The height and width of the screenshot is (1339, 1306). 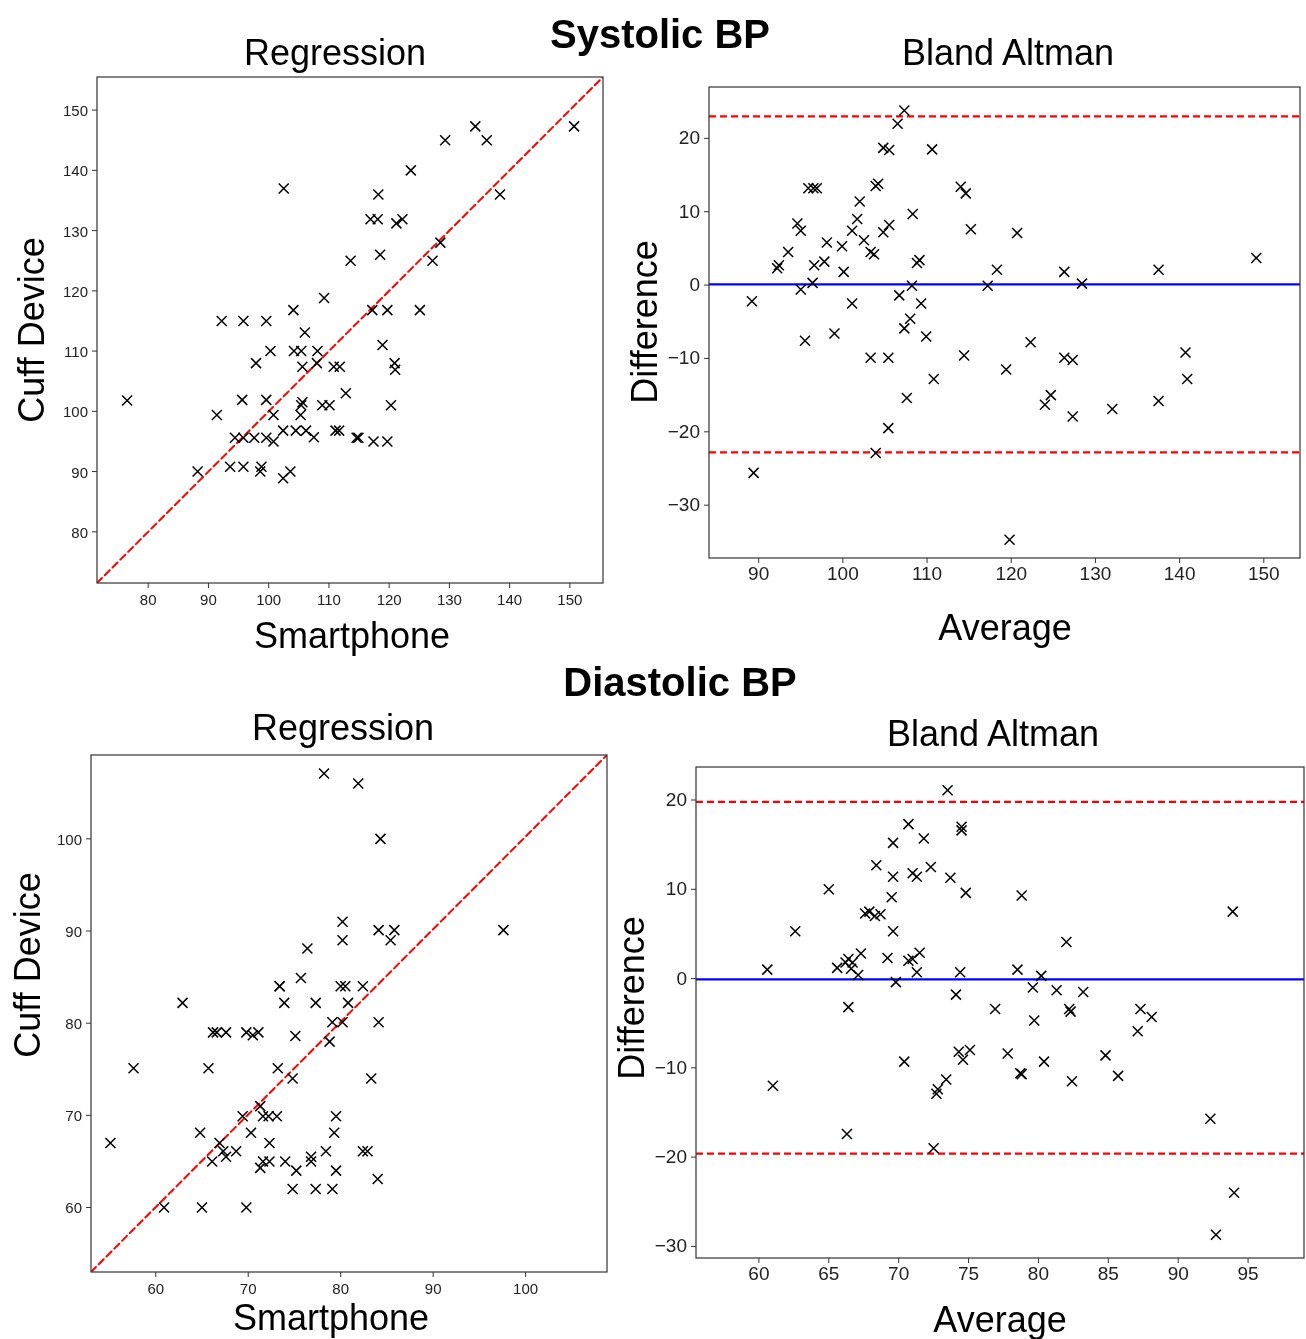 I want to click on y-tick-label: 150, so click(x=75, y=111).